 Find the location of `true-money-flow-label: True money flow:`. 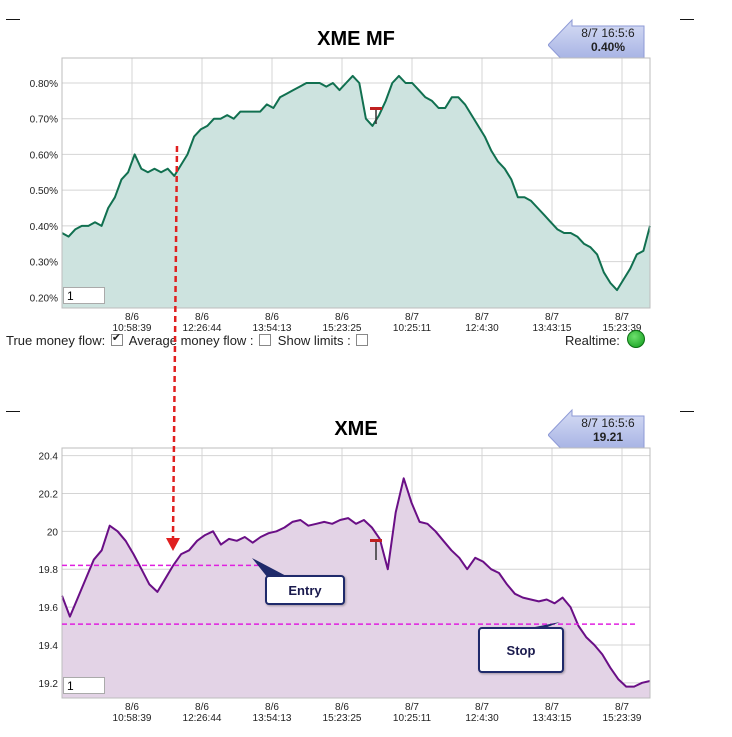

true-money-flow-label: True money flow: is located at coordinates (56, 340).